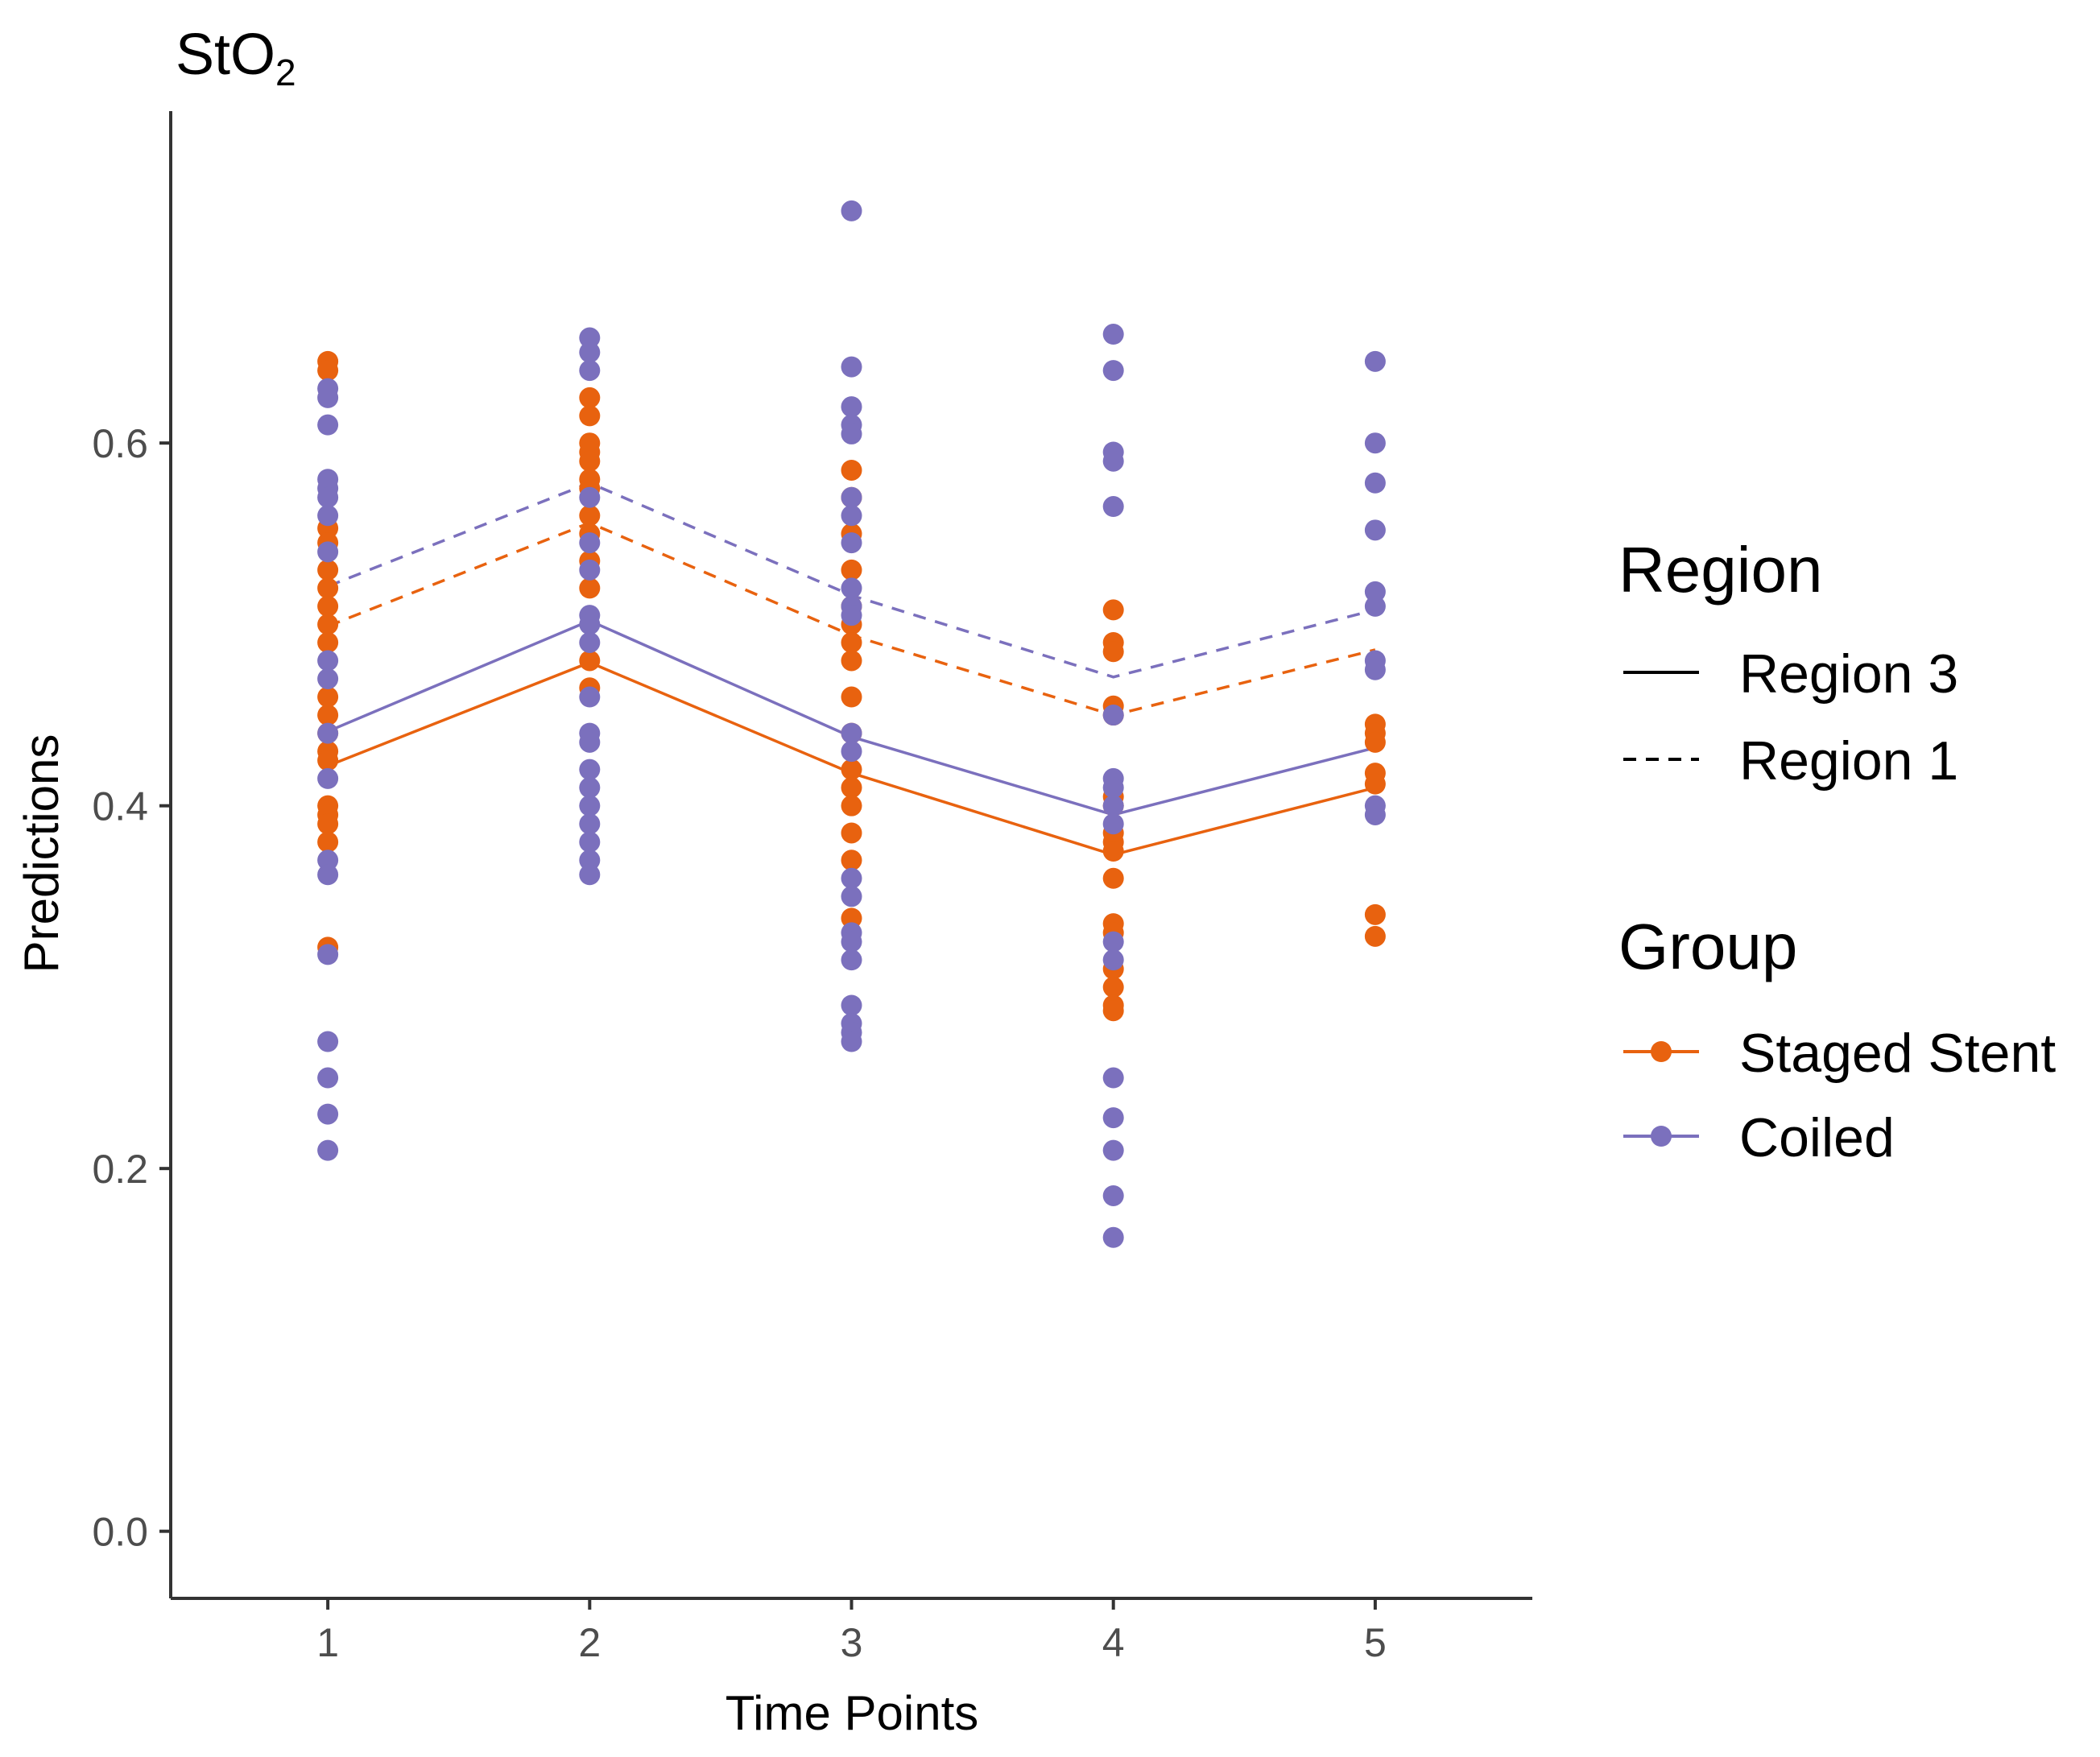 The image size is (2100, 1757). I want to click on y-tick-label-0.6: 0.6, so click(120, 443).